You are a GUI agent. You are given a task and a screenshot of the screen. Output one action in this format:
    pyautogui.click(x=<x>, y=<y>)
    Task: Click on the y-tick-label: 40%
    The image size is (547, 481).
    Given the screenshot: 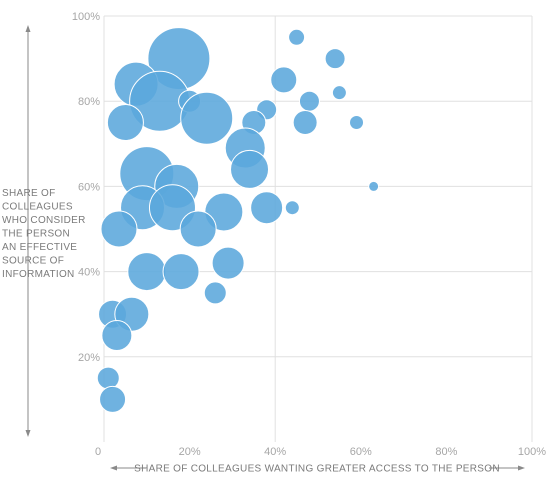 What is the action you would take?
    pyautogui.click(x=89, y=273)
    